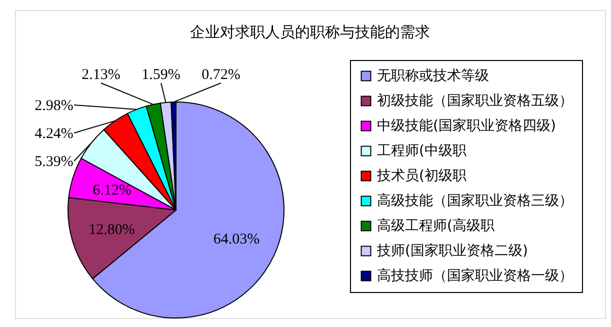 This screenshot has height=327, width=611. Describe the element at coordinates (101, 75) in the screenshot. I see `data-label: 2.13%` at that location.